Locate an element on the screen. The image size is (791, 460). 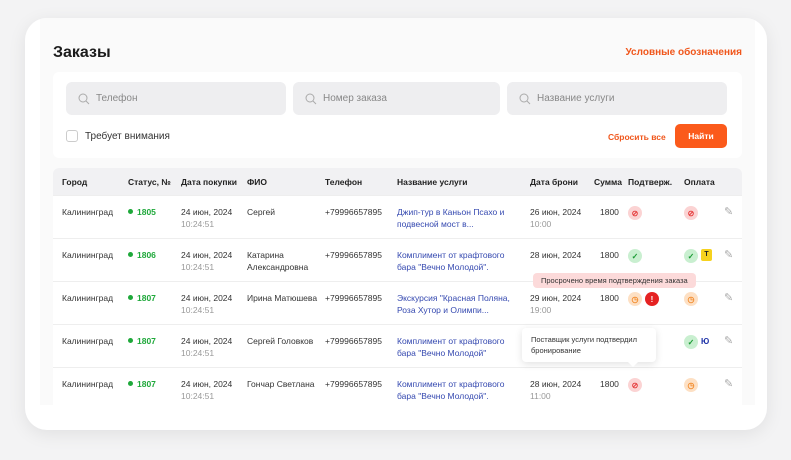
cell: 28 июн, 2024 11:00 is located at coordinates (561, 390).